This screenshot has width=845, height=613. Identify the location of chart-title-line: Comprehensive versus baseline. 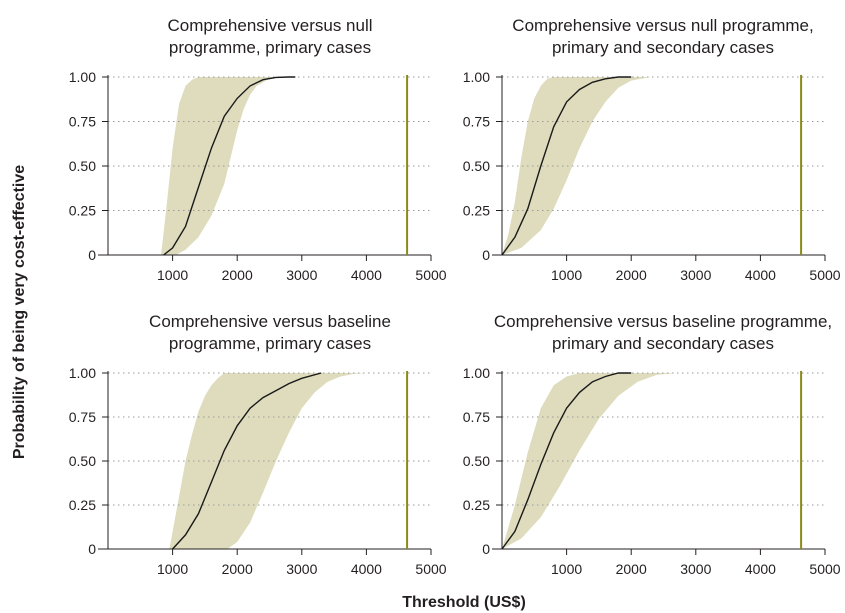
(270, 321).